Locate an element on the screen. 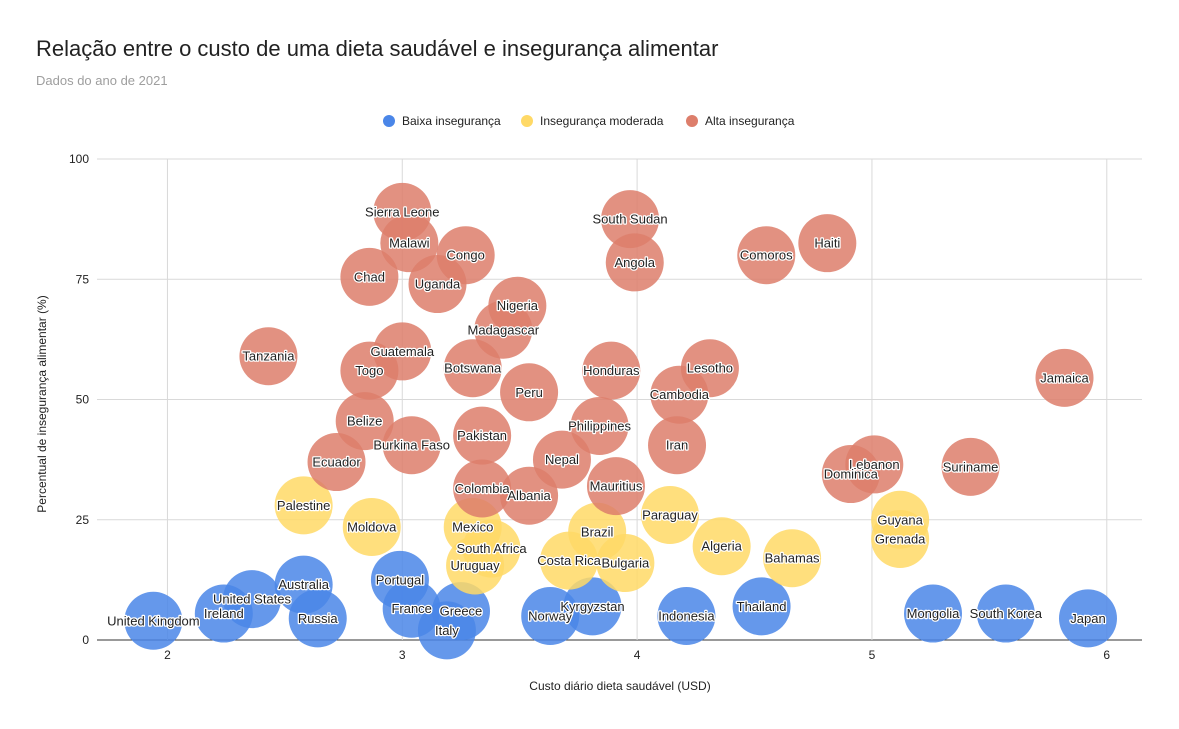  bubble-label: Honduras is located at coordinates (611, 370).